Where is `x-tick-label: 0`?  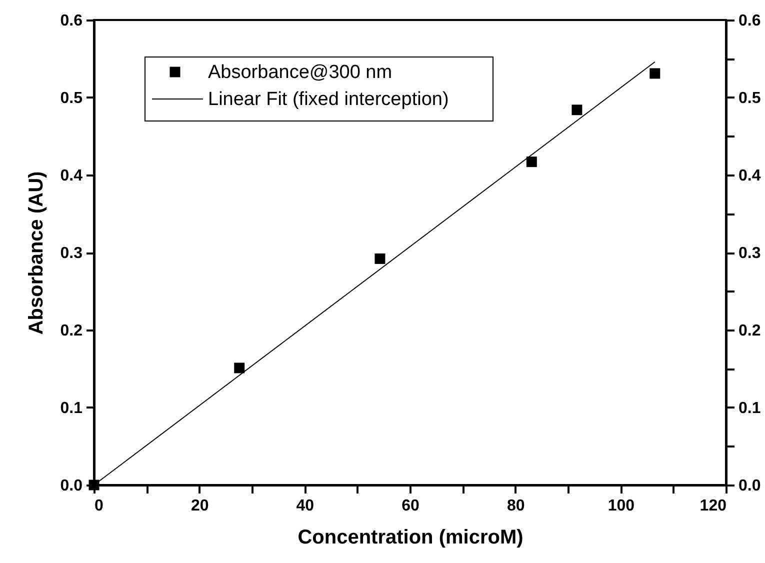
x-tick-label: 0 is located at coordinates (99, 506).